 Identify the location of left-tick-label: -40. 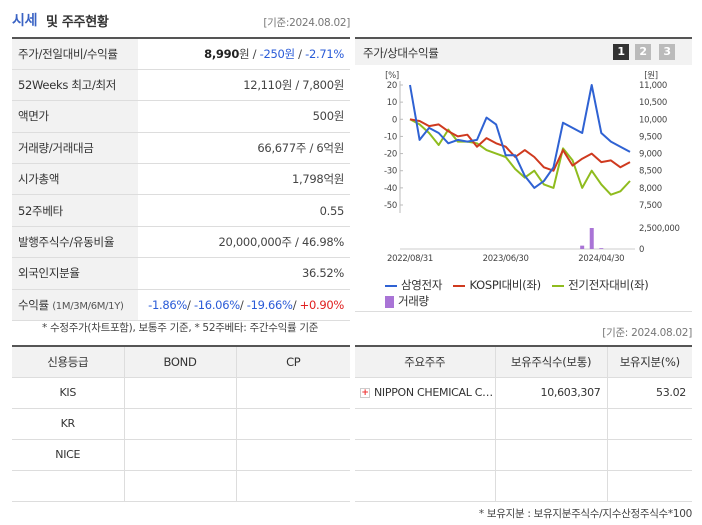
(390, 189).